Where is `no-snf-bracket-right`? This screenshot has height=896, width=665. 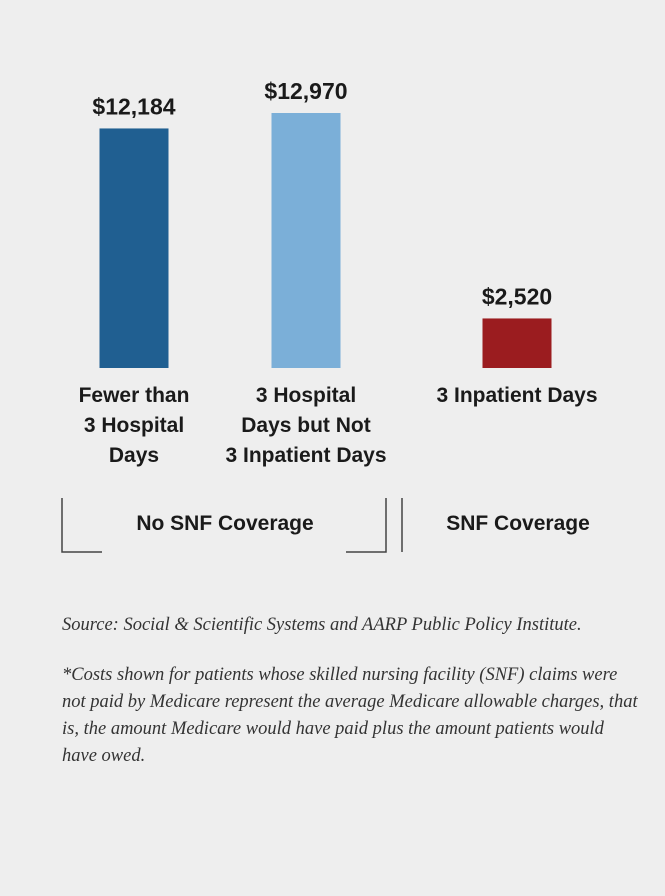
no-snf-bracket-right is located at coordinates (366, 525).